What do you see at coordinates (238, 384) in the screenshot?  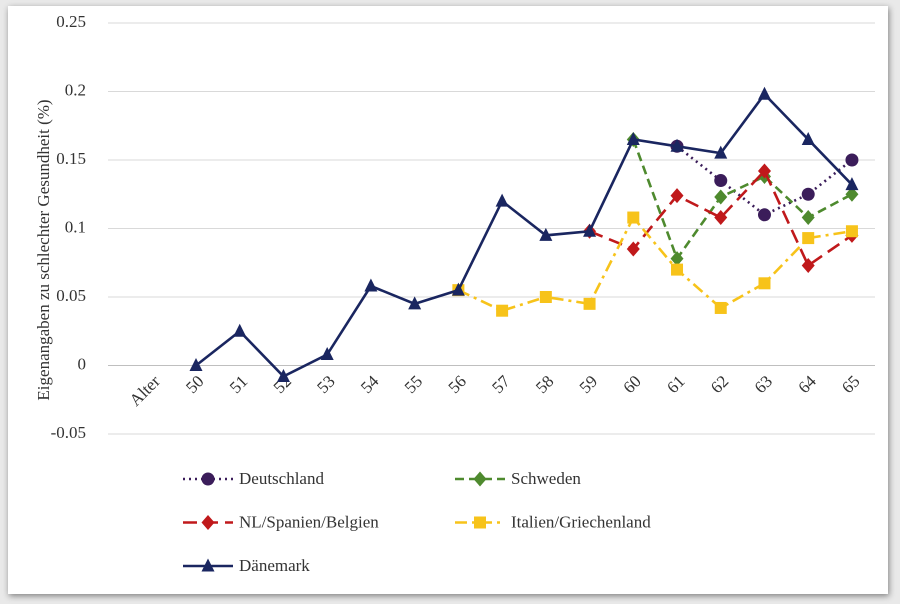 I see `x-tick-label: 51` at bounding box center [238, 384].